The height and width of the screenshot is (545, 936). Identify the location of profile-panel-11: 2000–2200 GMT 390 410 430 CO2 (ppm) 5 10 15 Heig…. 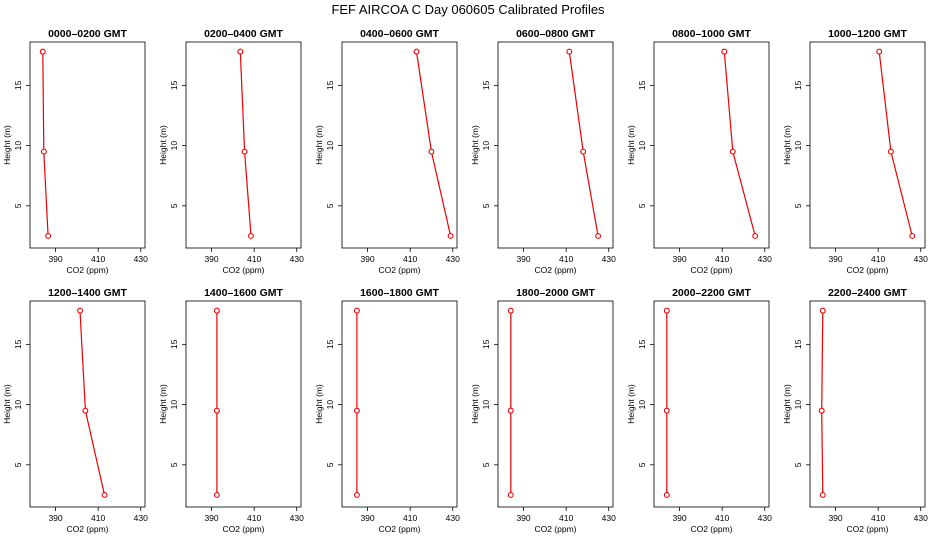
(699, 410).